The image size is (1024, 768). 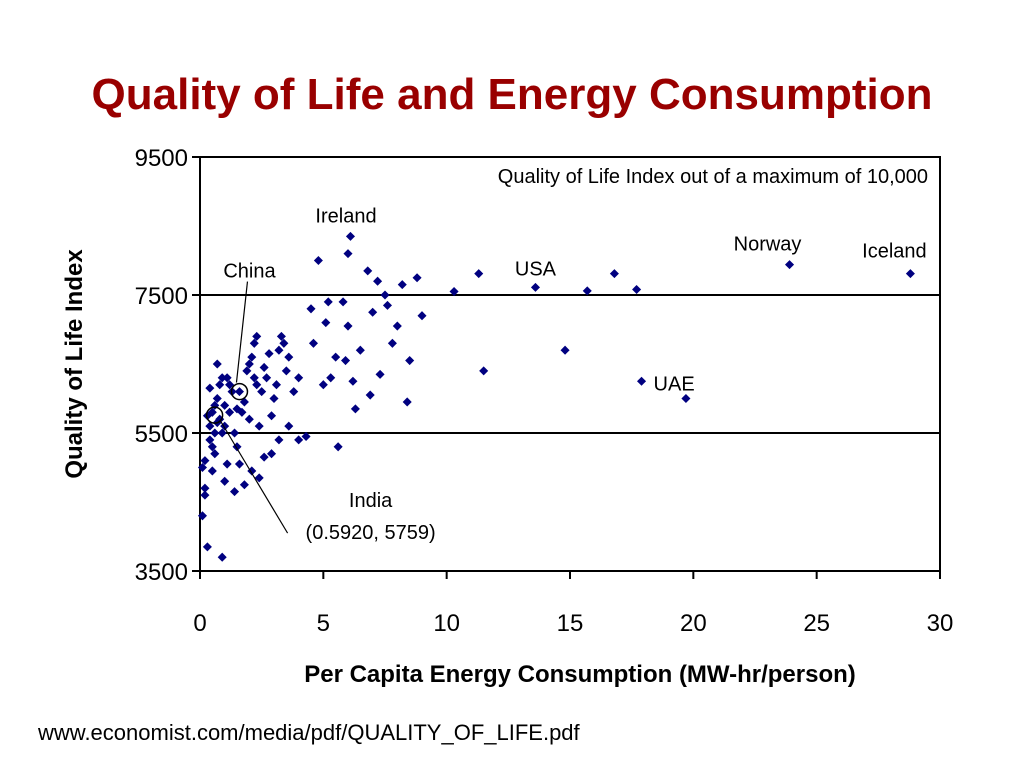 What do you see at coordinates (446, 623) in the screenshot?
I see `x-tick-label: 10` at bounding box center [446, 623].